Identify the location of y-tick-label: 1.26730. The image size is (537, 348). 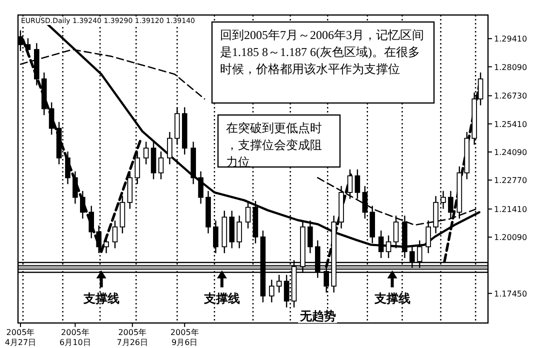
(511, 96).